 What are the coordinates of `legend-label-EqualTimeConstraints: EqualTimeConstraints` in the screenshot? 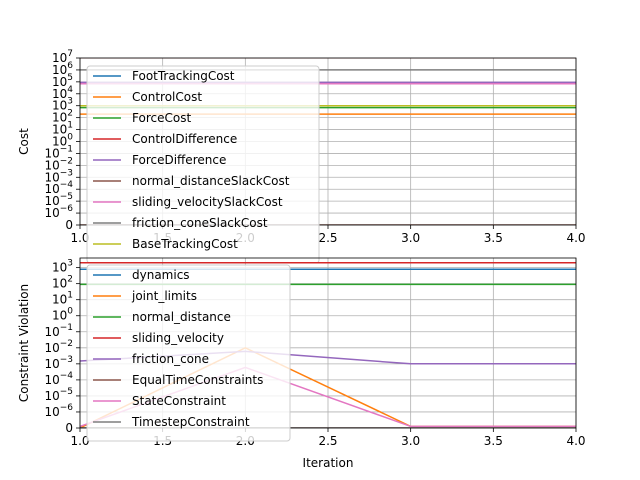 It's located at (197, 380).